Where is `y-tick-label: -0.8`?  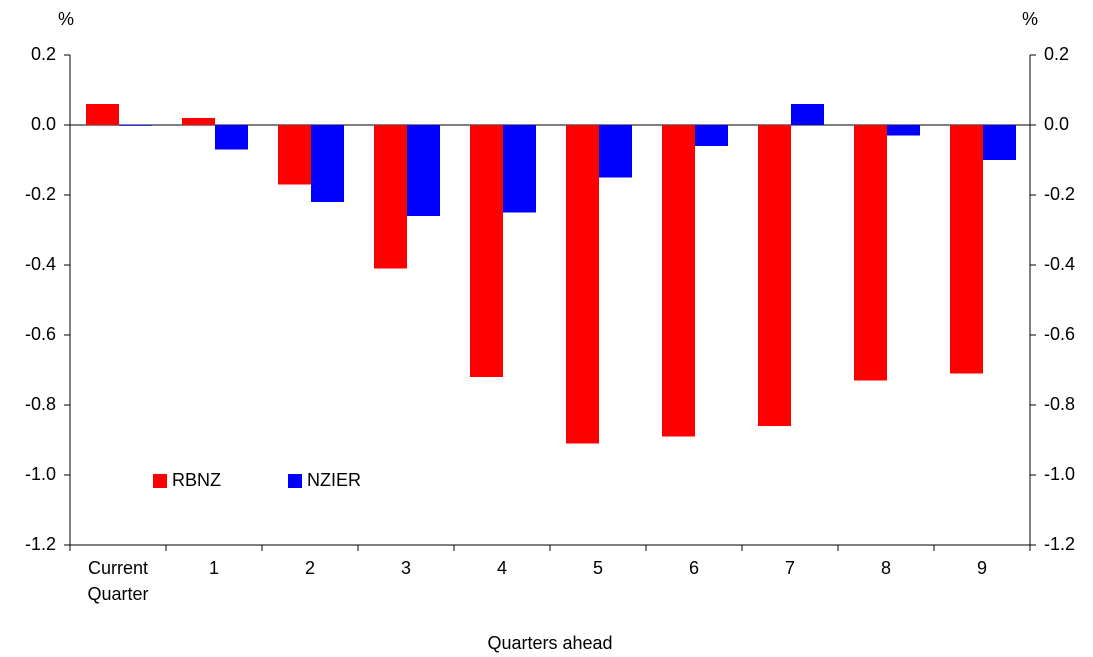
y-tick-label: -0.8 is located at coordinates (40, 404).